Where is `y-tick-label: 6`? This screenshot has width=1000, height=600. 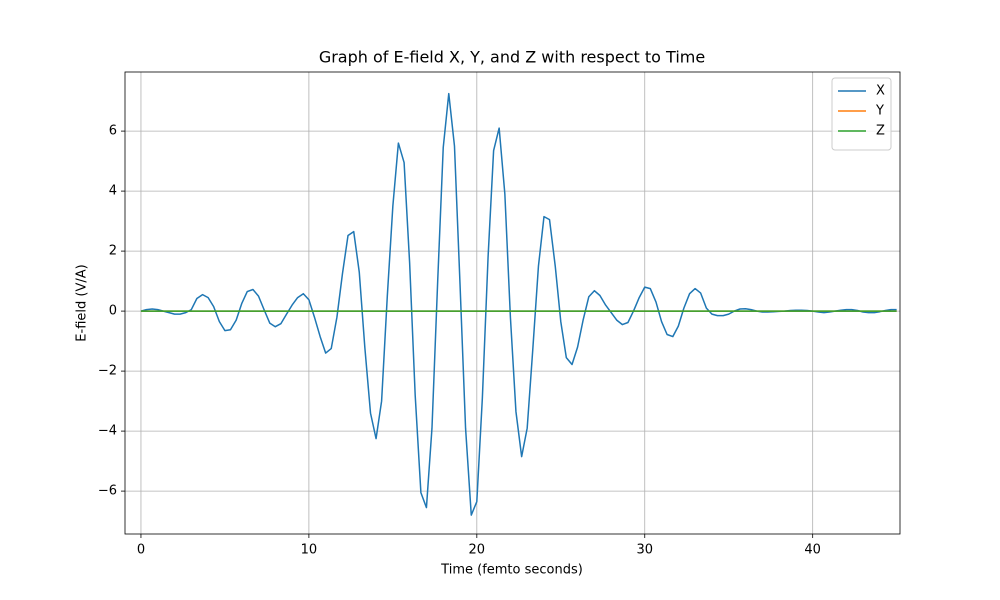
y-tick-label: 6 is located at coordinates (113, 131).